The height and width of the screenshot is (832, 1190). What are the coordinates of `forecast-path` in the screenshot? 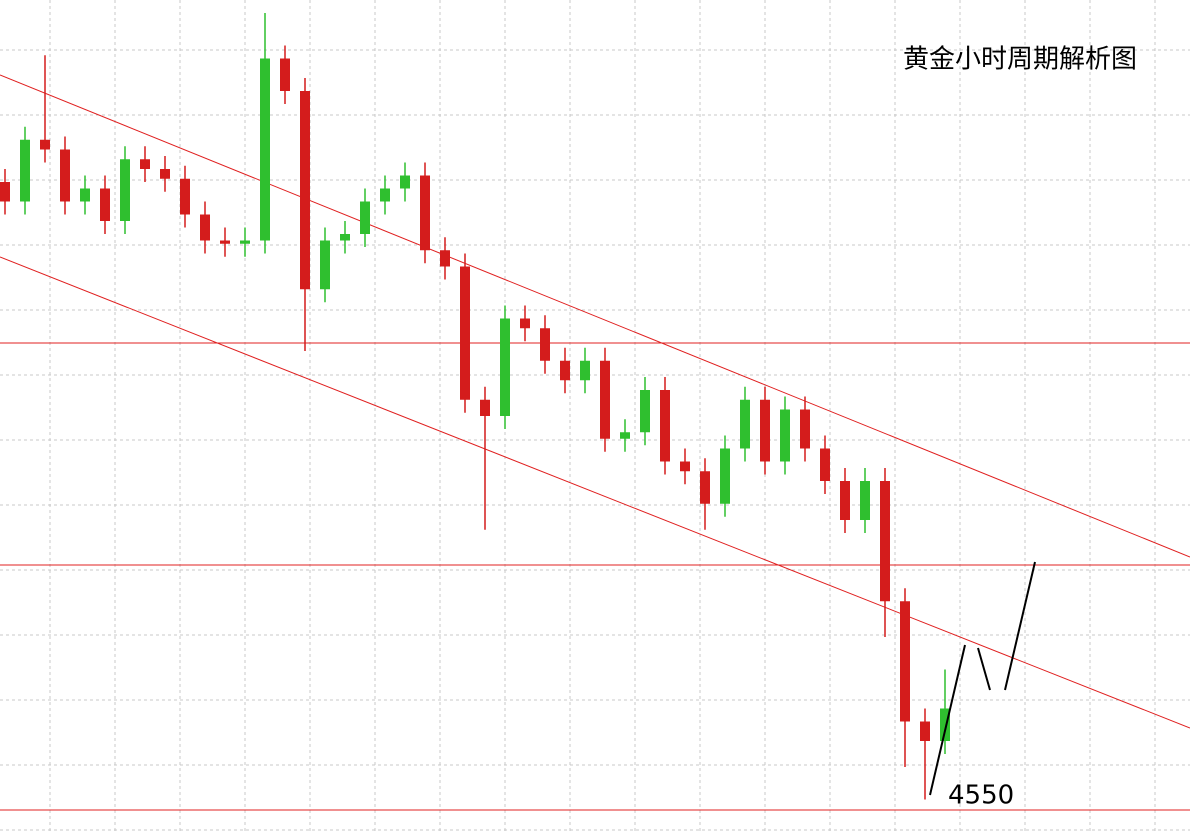 It's located at (982, 678).